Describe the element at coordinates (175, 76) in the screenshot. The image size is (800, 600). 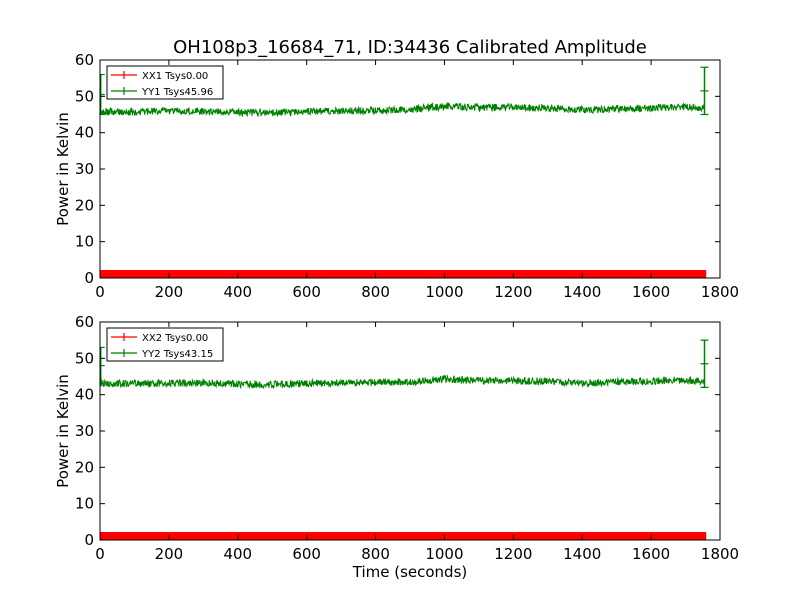
I see `legend-label-0: XX1 Tsys0.00` at that location.